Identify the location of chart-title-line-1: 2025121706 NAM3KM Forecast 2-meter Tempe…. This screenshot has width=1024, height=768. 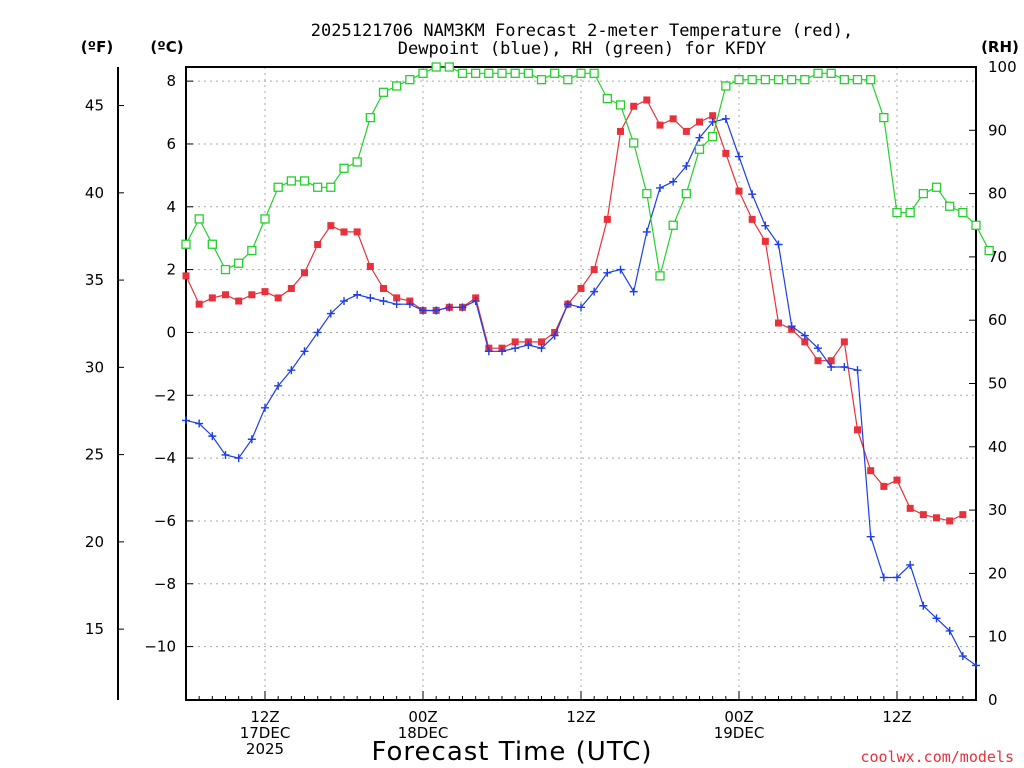
(582, 31).